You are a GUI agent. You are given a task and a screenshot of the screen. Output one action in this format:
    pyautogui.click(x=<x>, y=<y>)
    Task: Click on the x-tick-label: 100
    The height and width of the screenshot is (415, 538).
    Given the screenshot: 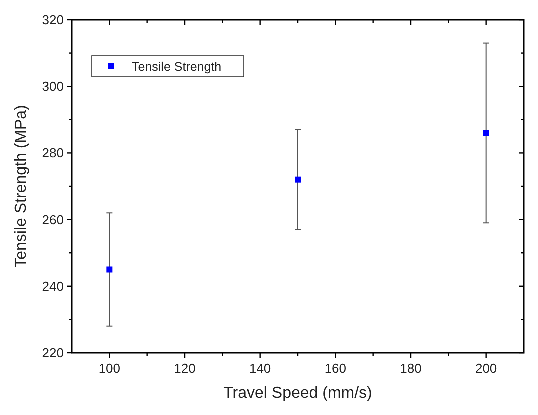 What is the action you would take?
    pyautogui.click(x=109, y=368)
    